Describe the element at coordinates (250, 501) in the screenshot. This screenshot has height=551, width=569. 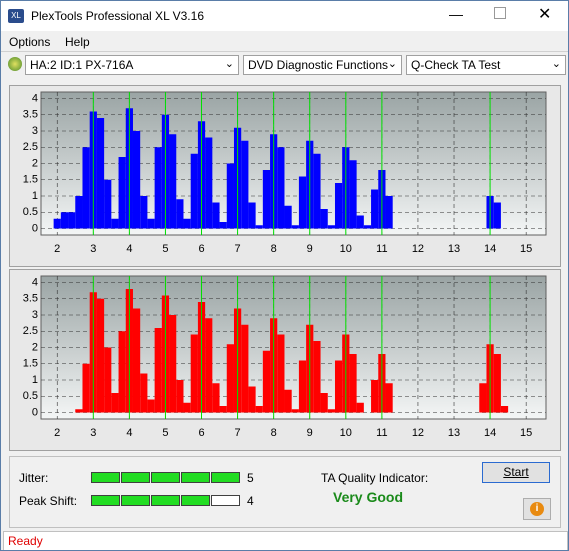
I see `peak-shift-value: 4` at that location.